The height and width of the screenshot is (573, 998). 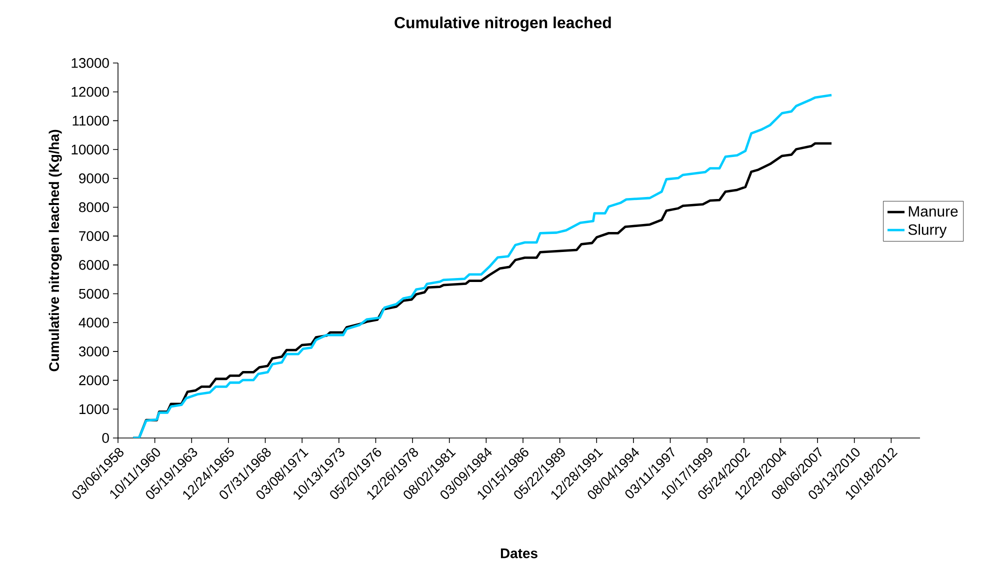 I want to click on y-tick-label: 13000, so click(x=90, y=63).